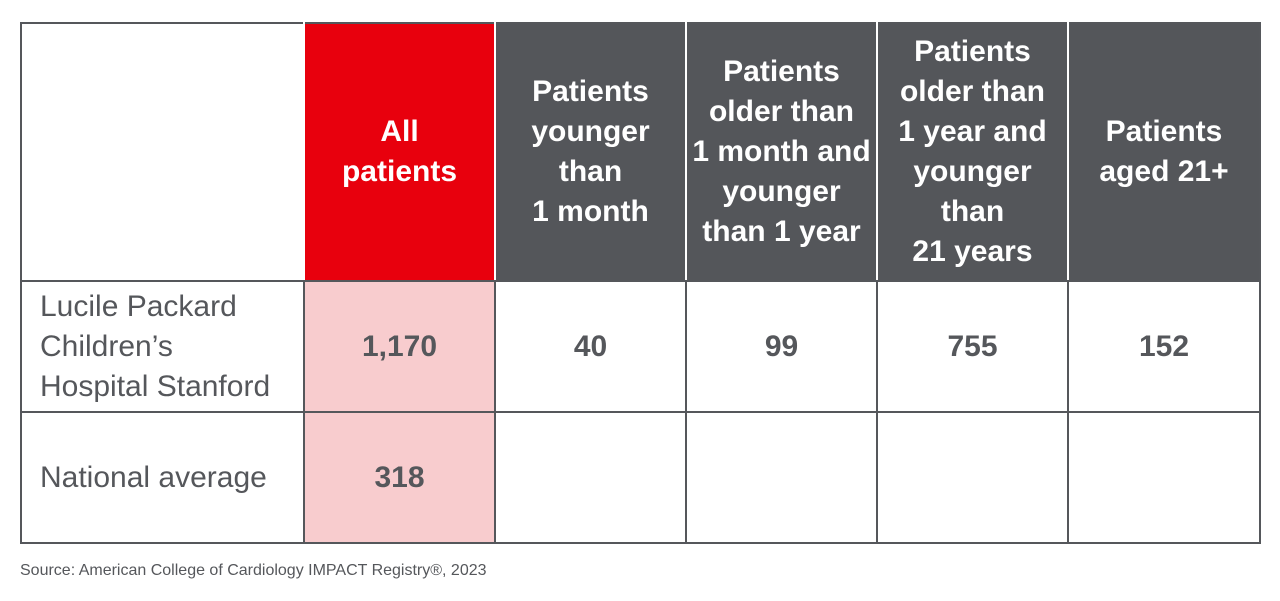 This screenshot has height=601, width=1280. I want to click on row-label: National average, so click(162, 477).